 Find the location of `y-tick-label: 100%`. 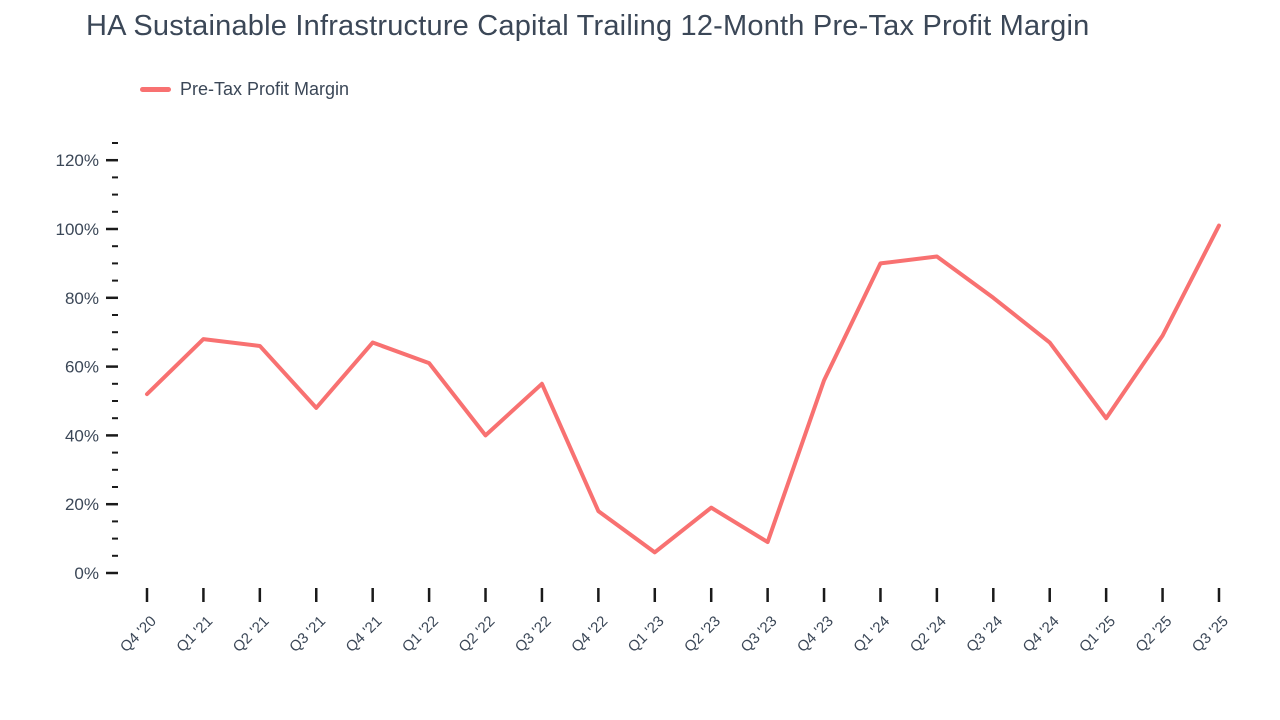

y-tick-label: 100% is located at coordinates (77, 229).